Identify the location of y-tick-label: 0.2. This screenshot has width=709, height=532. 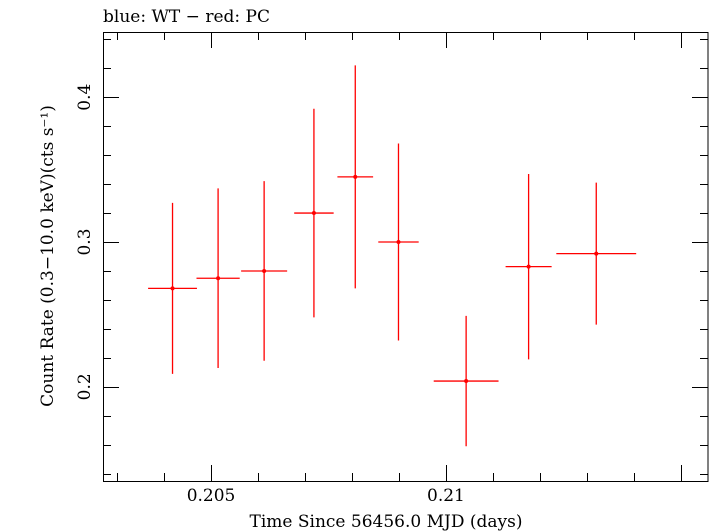
(85, 386).